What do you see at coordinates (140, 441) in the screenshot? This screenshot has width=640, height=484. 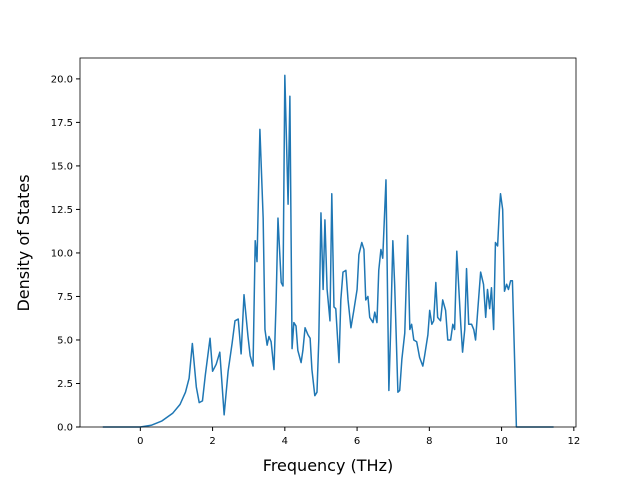 I see `x-tick-label: 0` at bounding box center [140, 441].